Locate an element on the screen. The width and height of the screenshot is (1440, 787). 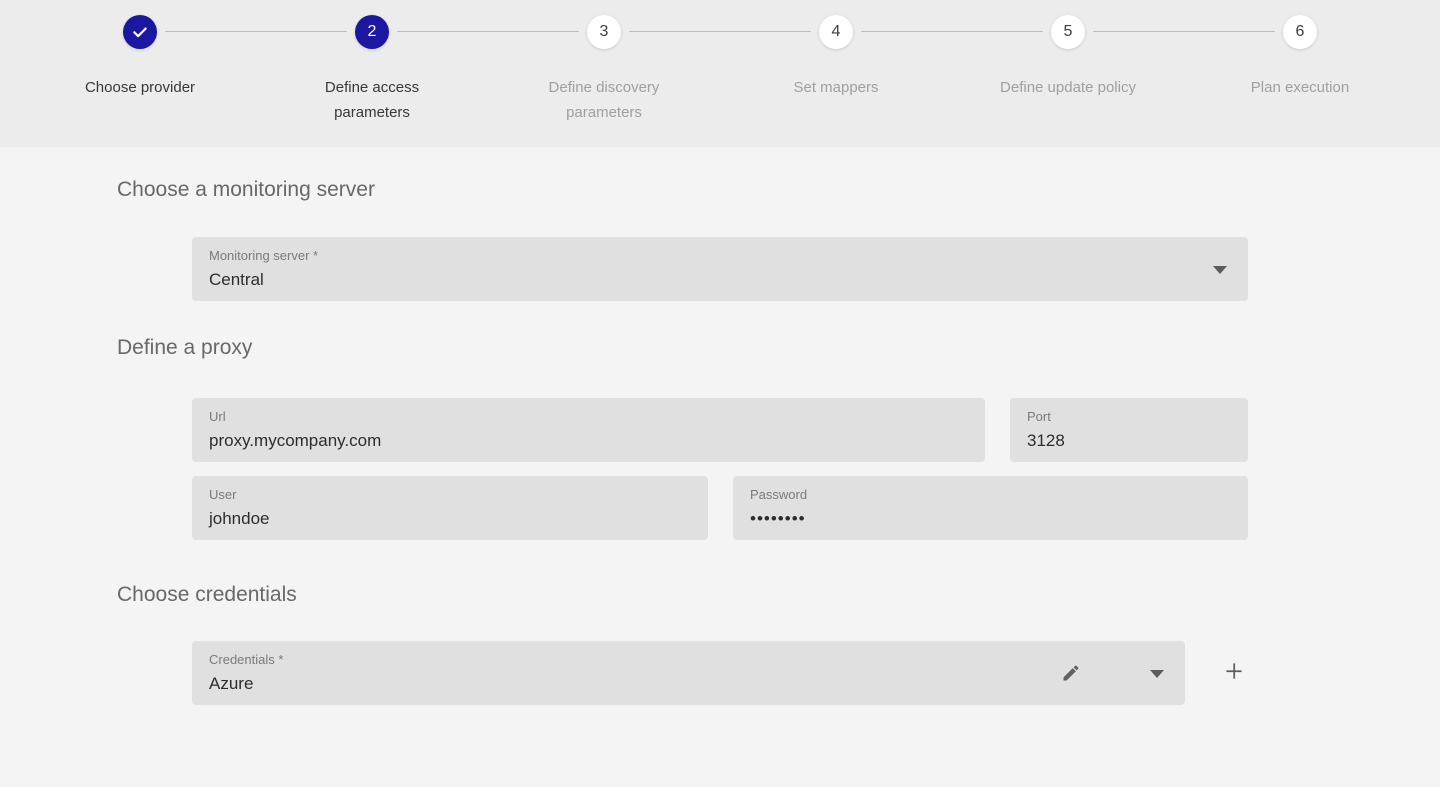
step-label: Define discovery parameters is located at coordinates (604, 100).